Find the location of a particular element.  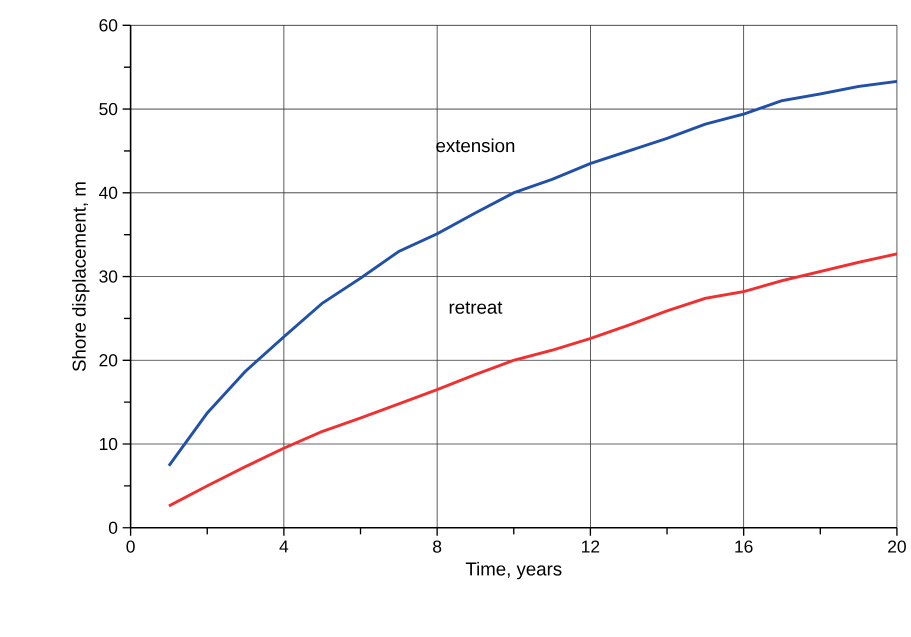

y-tick-label: 10 is located at coordinates (109, 444).